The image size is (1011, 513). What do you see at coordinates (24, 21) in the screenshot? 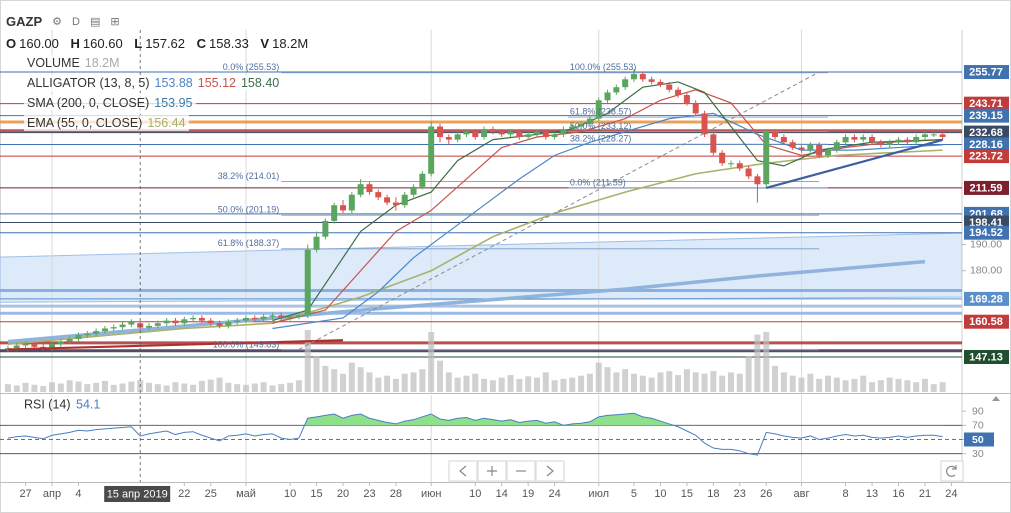
I see `symbol: GAZP` at bounding box center [24, 21].